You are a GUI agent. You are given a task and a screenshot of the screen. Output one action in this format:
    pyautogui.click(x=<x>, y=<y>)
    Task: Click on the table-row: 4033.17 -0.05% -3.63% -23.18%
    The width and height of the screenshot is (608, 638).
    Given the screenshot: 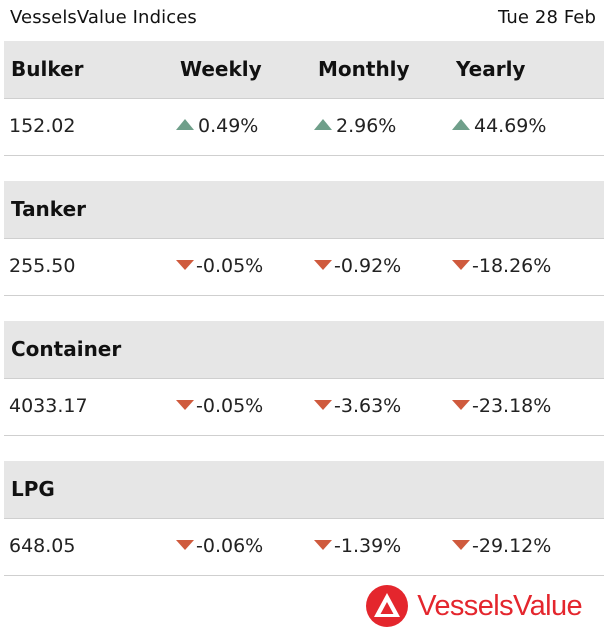 What is the action you would take?
    pyautogui.click(x=304, y=407)
    